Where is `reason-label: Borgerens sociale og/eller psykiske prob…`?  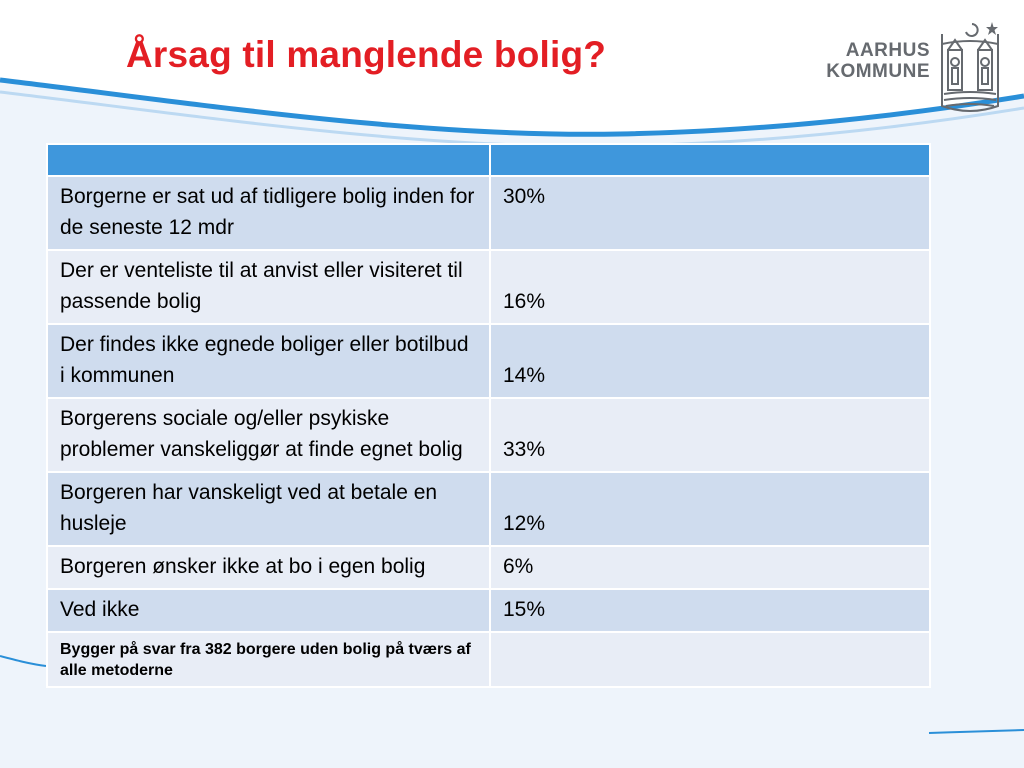 reason-label: Borgerens sociale og/eller psykiske prob… is located at coordinates (268, 435).